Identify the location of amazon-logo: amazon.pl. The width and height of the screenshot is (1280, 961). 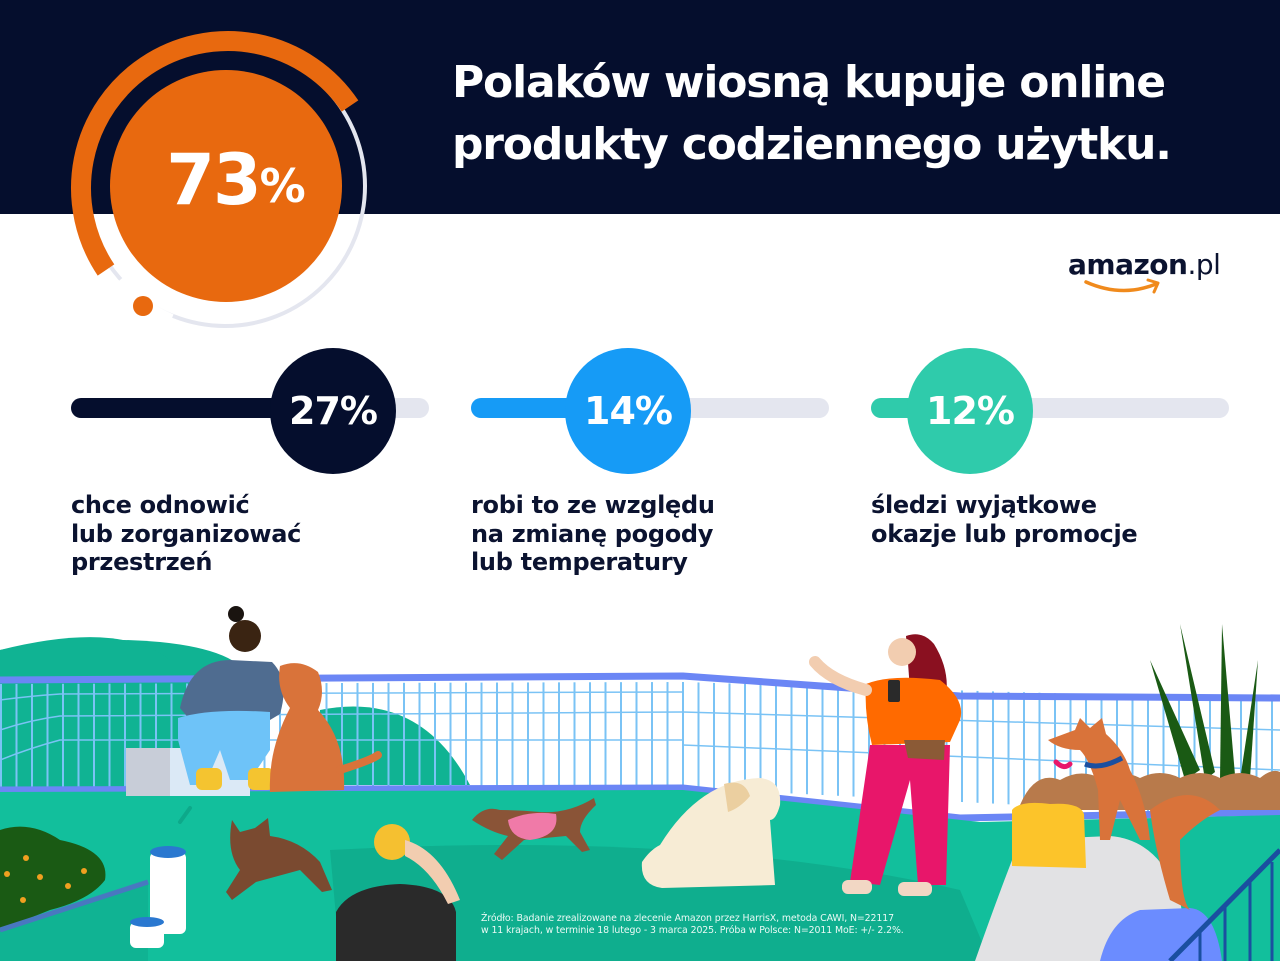
(1153, 273).